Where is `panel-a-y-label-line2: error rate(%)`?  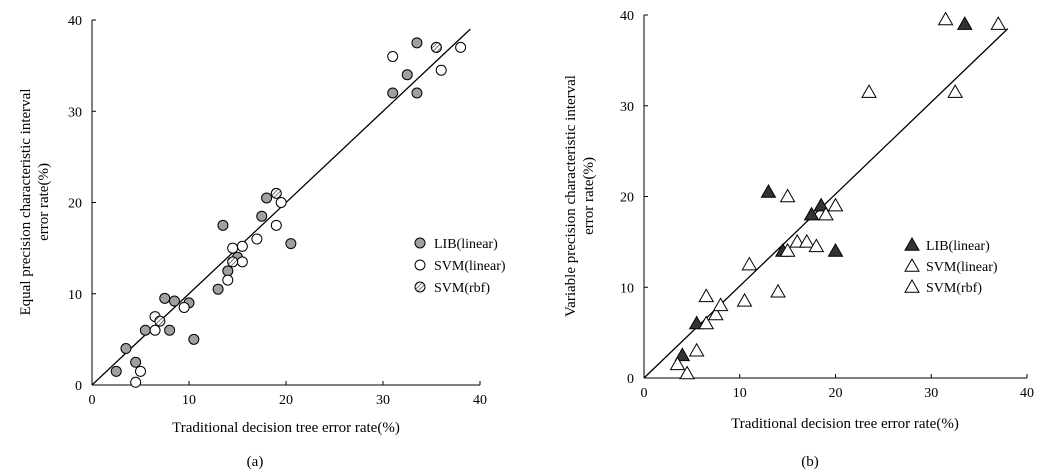
panel-a-y-label-line2: error rate(%) is located at coordinates (44, 202).